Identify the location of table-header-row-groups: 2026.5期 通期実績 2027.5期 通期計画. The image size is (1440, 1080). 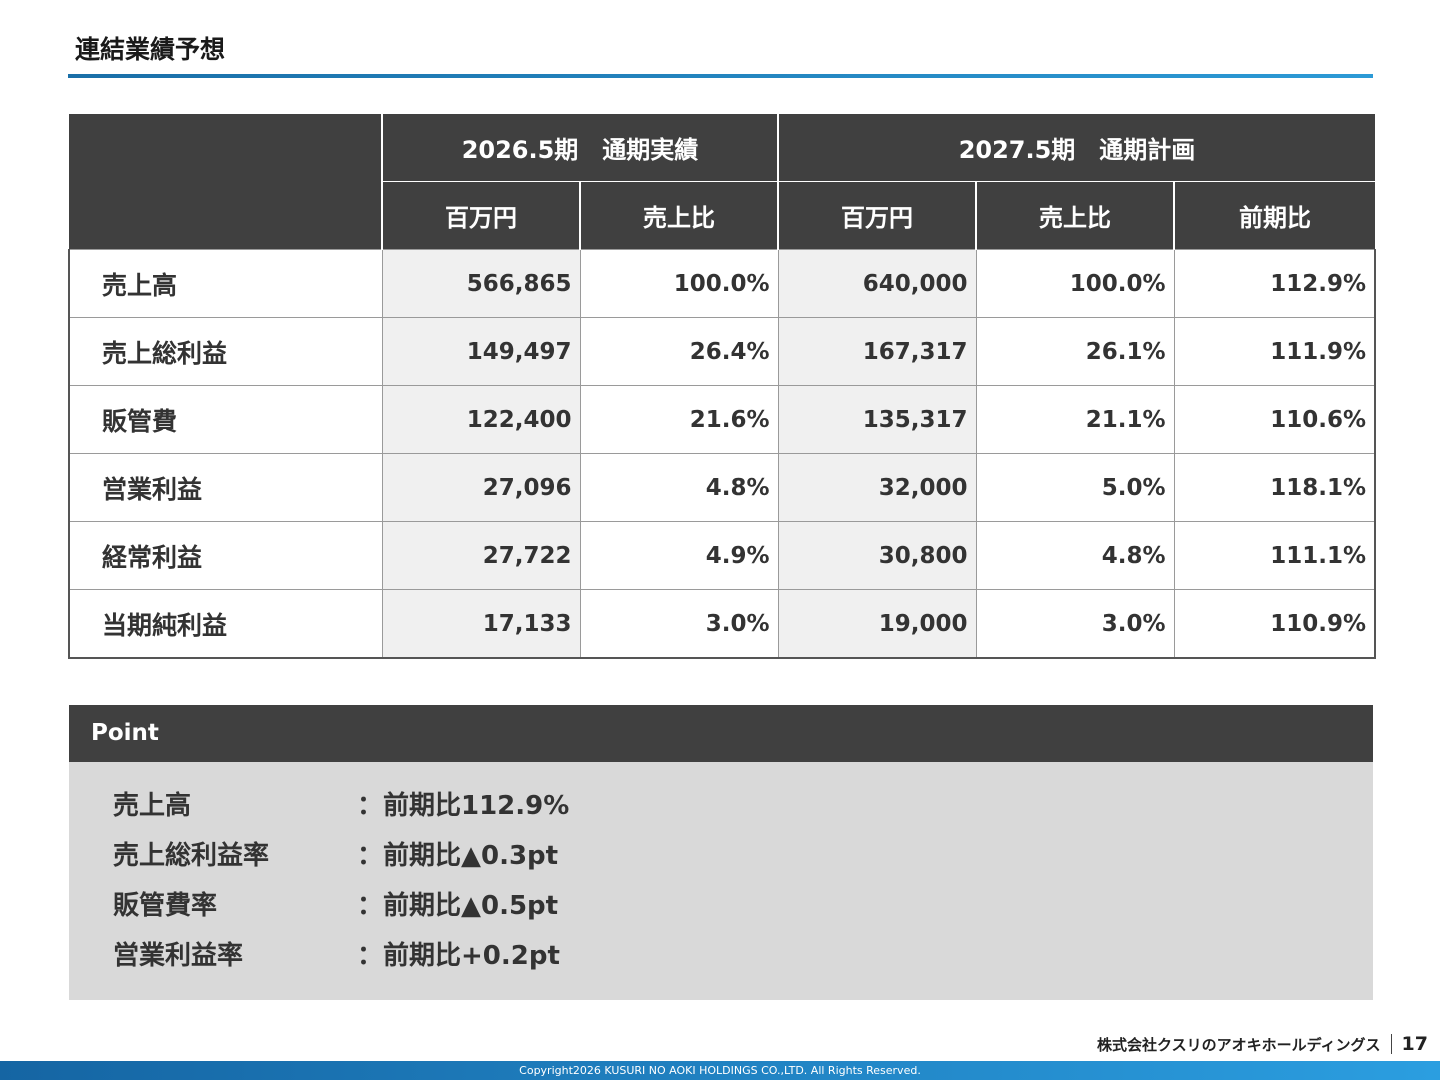
(722, 182).